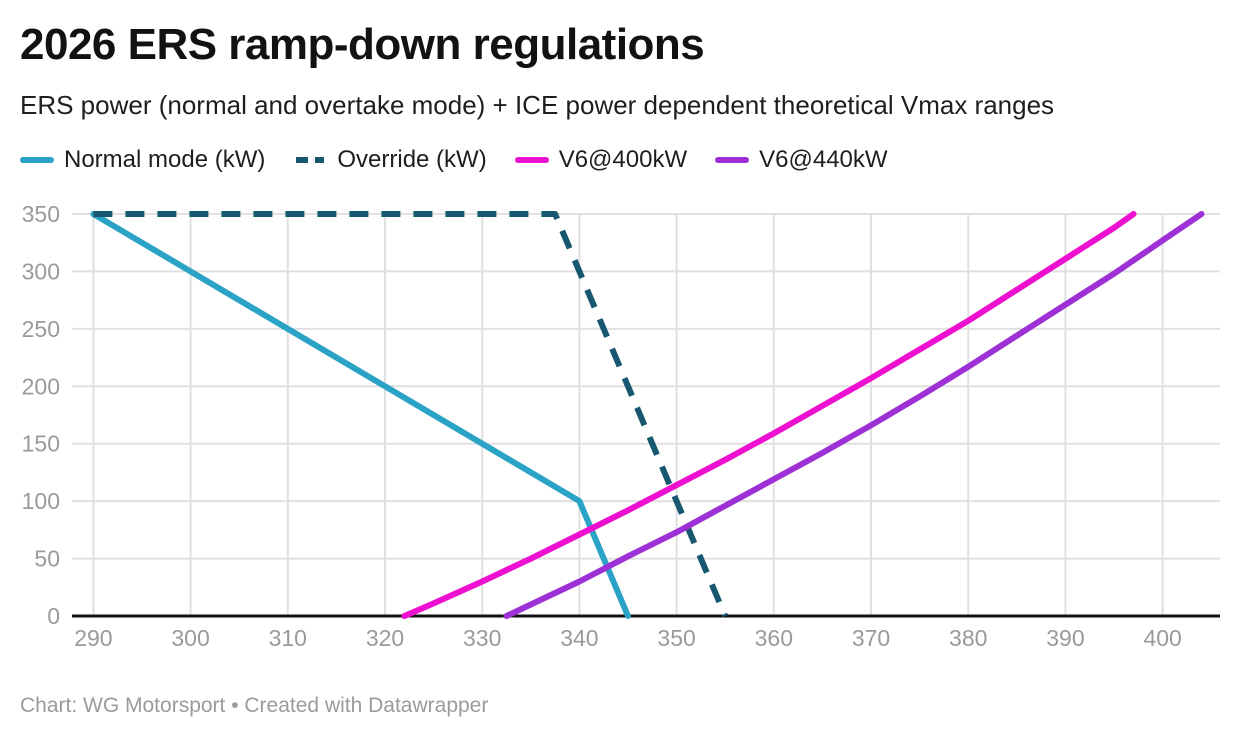  Describe the element at coordinates (41, 214) in the screenshot. I see `y-tick-label: 350` at that location.